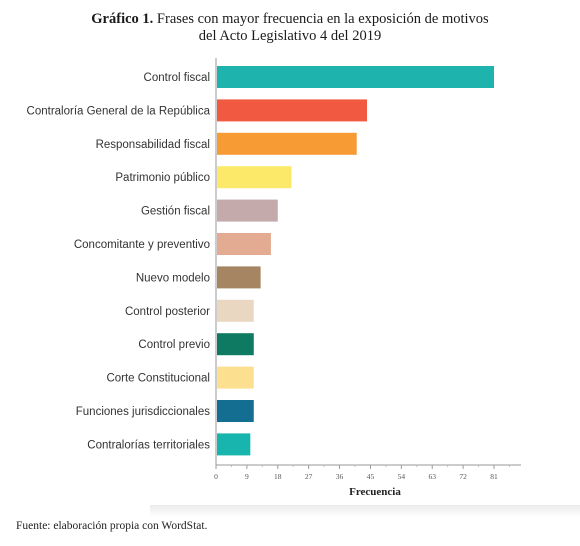 The height and width of the screenshot is (546, 580). Describe the element at coordinates (309, 476) in the screenshot. I see `x-tick-label: 27` at that location.